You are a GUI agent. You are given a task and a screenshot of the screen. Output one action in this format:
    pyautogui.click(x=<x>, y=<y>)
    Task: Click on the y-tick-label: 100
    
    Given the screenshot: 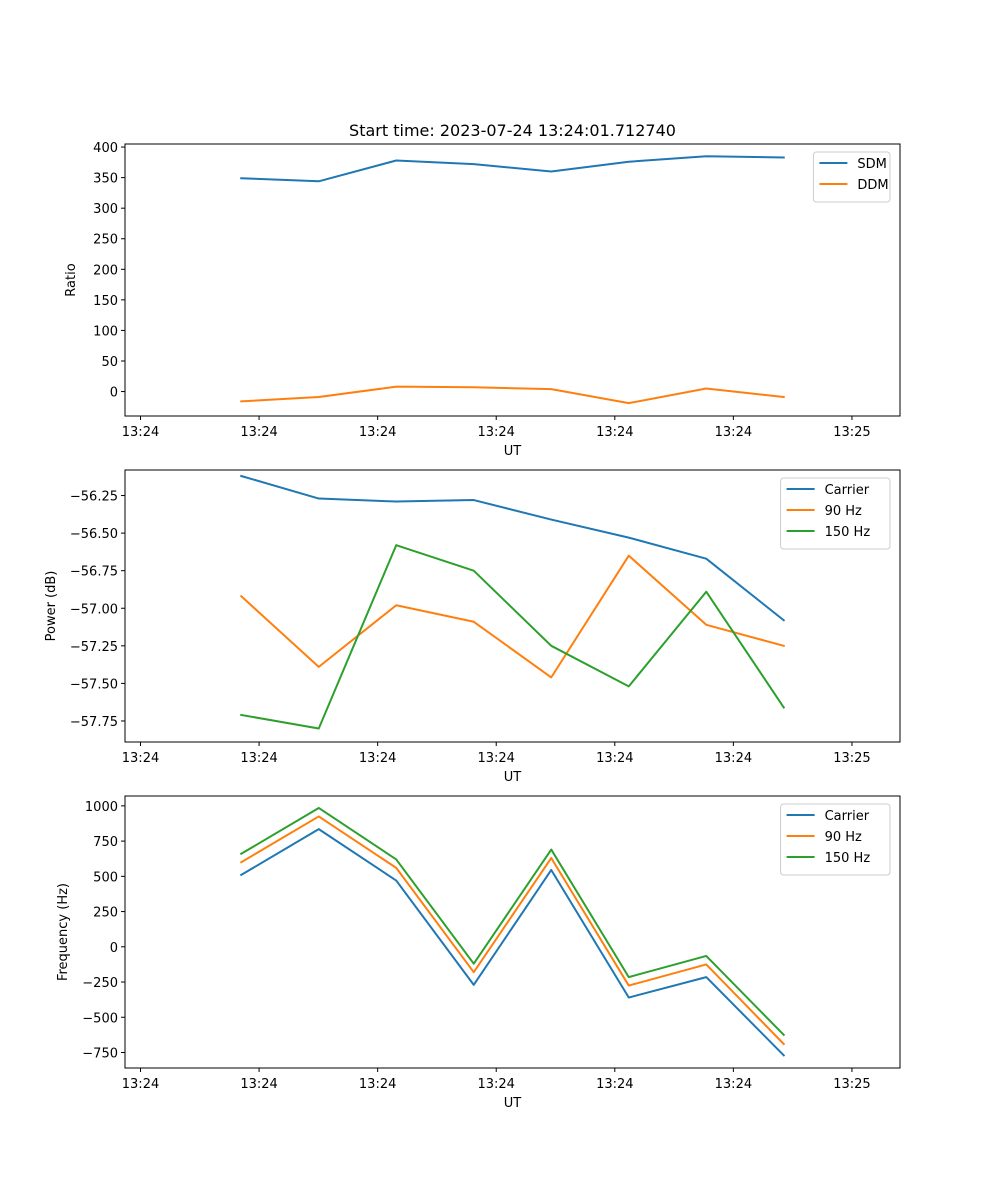 What is the action you would take?
    pyautogui.click(x=105, y=331)
    